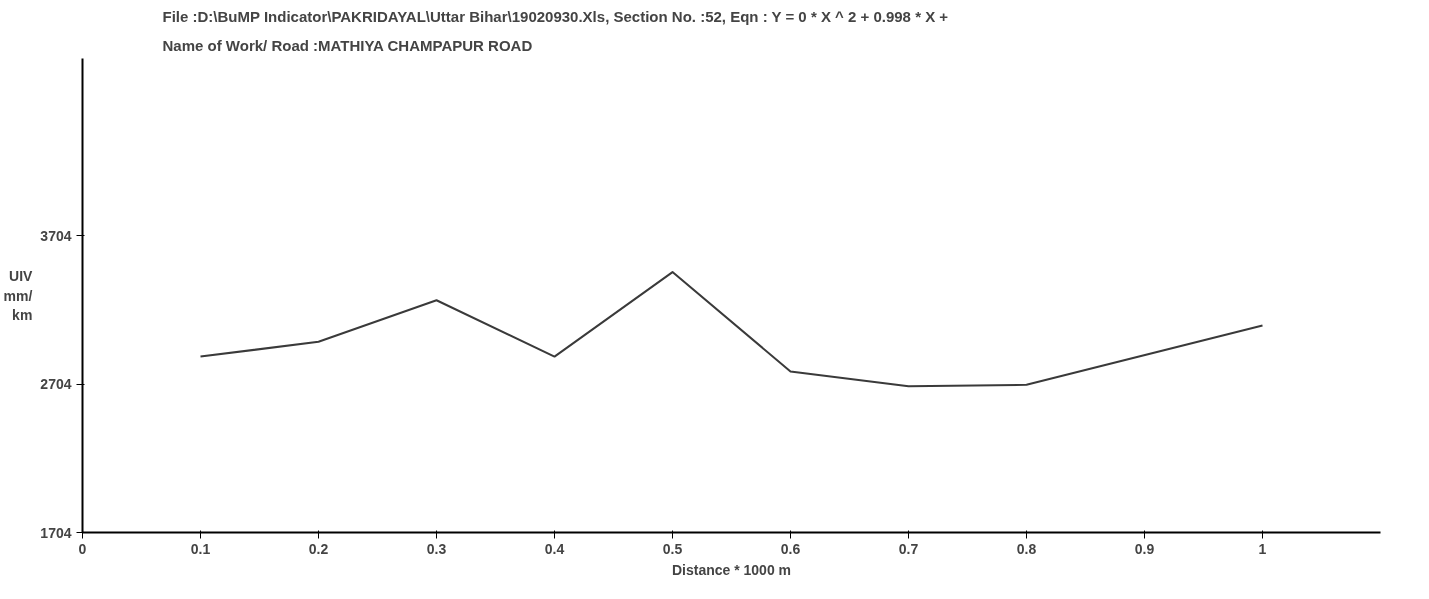 This screenshot has height=599, width=1429. What do you see at coordinates (436, 548) in the screenshot?
I see `x-tick-label: 0.3` at bounding box center [436, 548].